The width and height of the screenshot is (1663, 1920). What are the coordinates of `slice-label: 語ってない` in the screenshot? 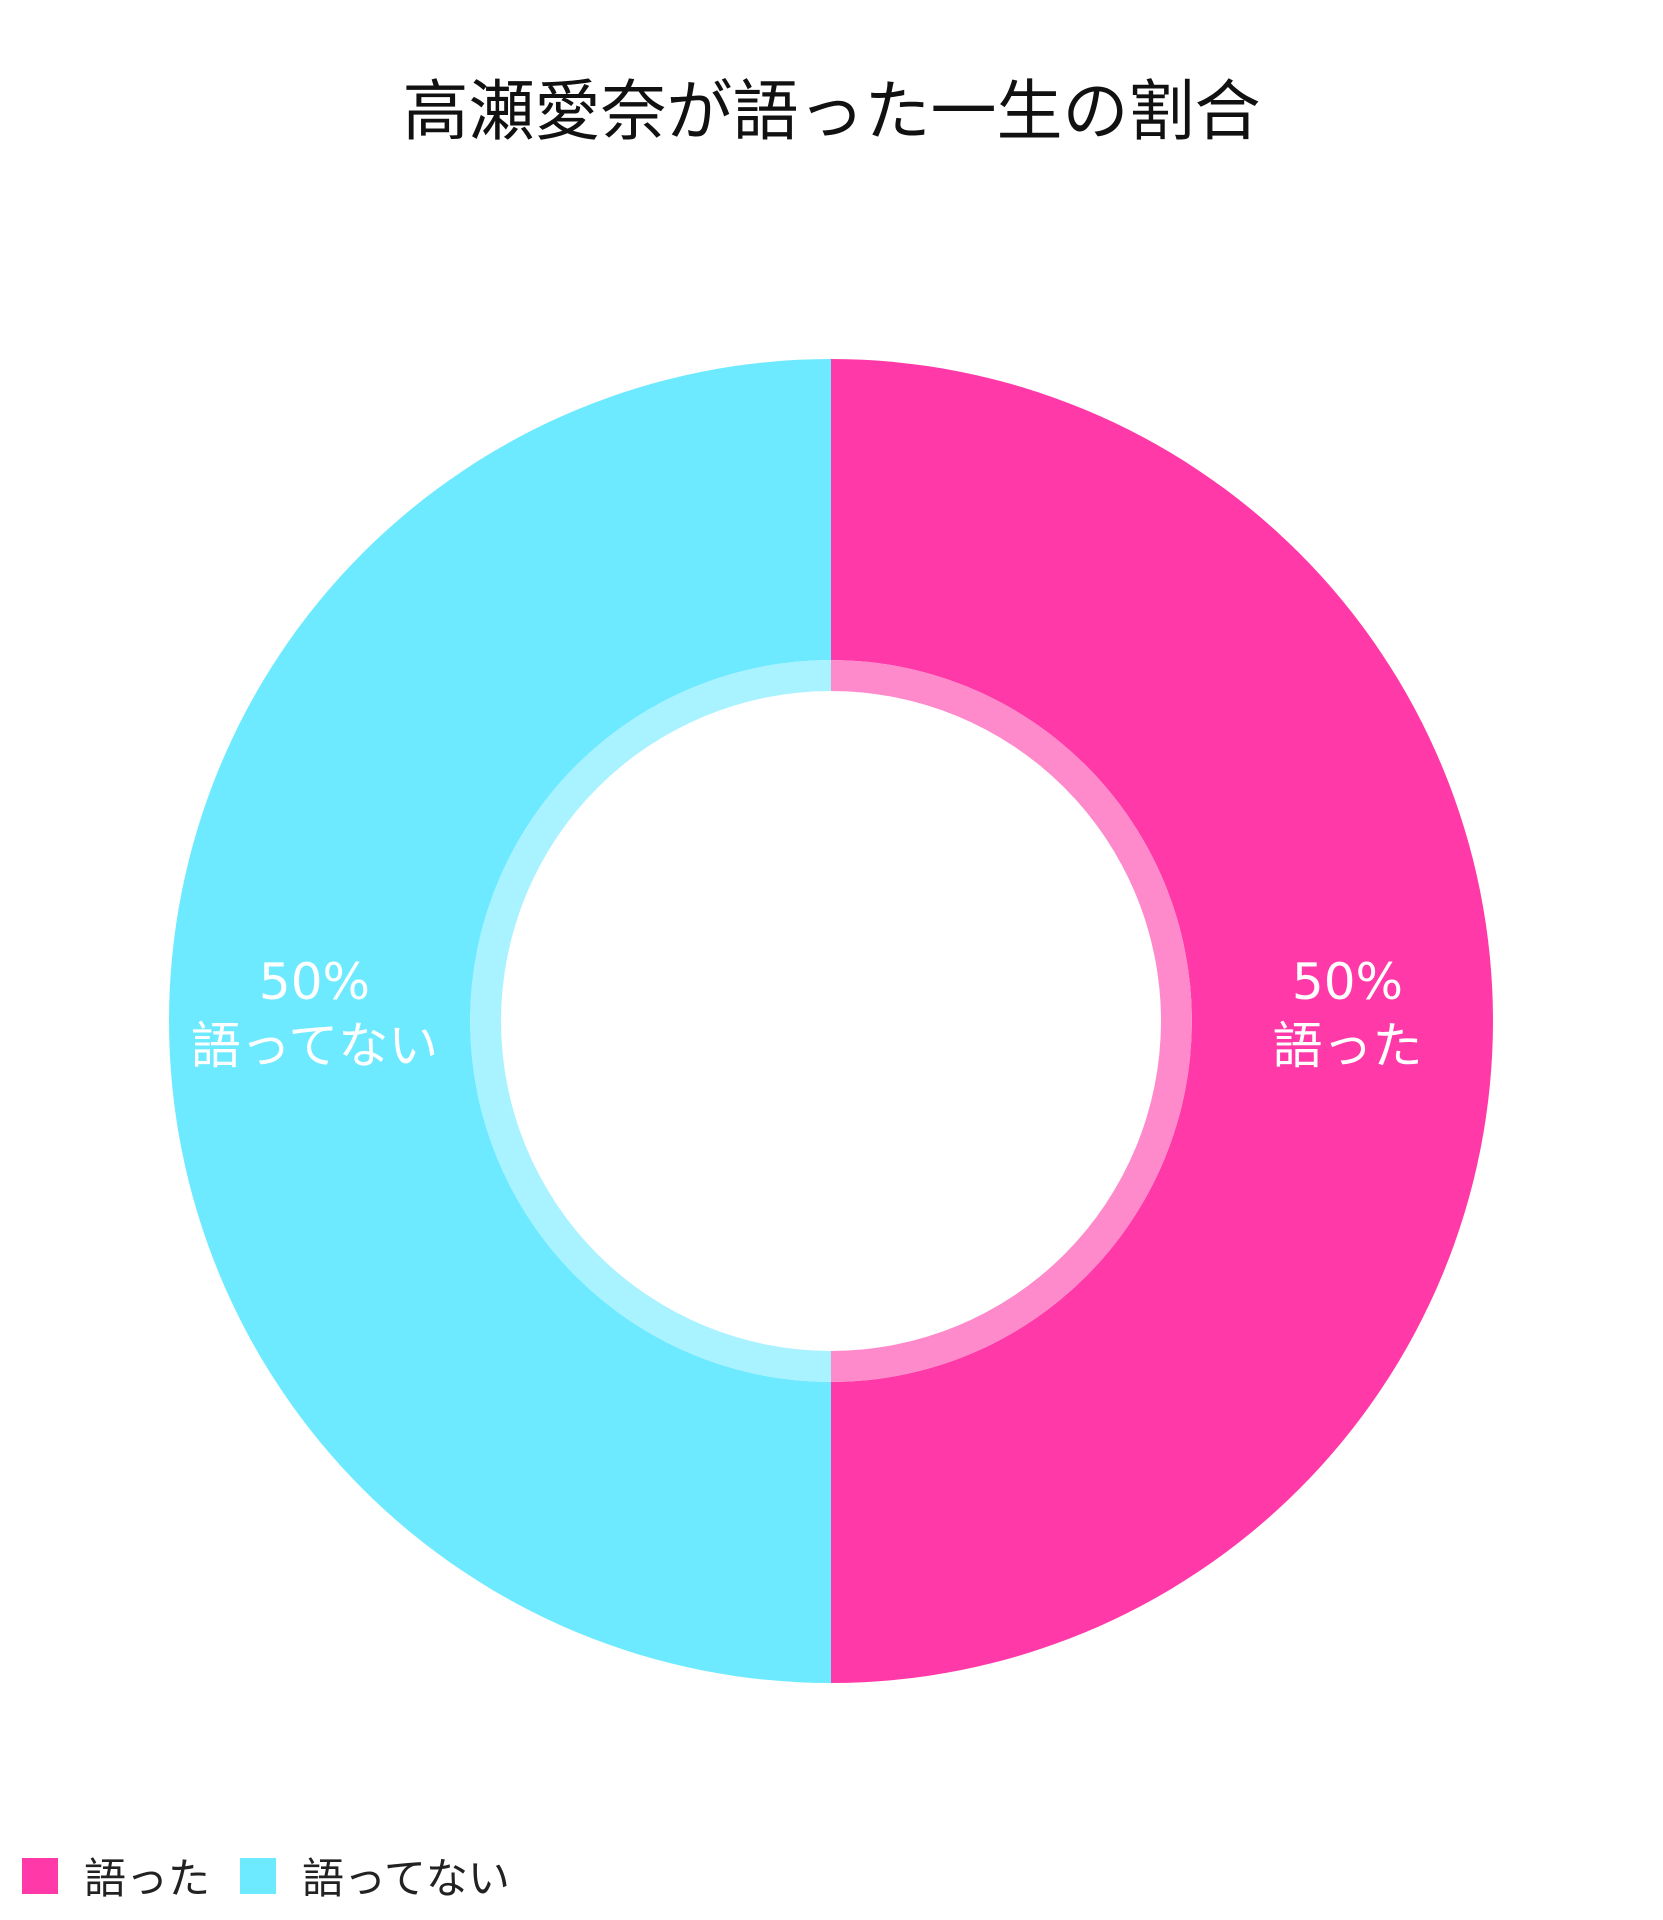 It's located at (315, 1046).